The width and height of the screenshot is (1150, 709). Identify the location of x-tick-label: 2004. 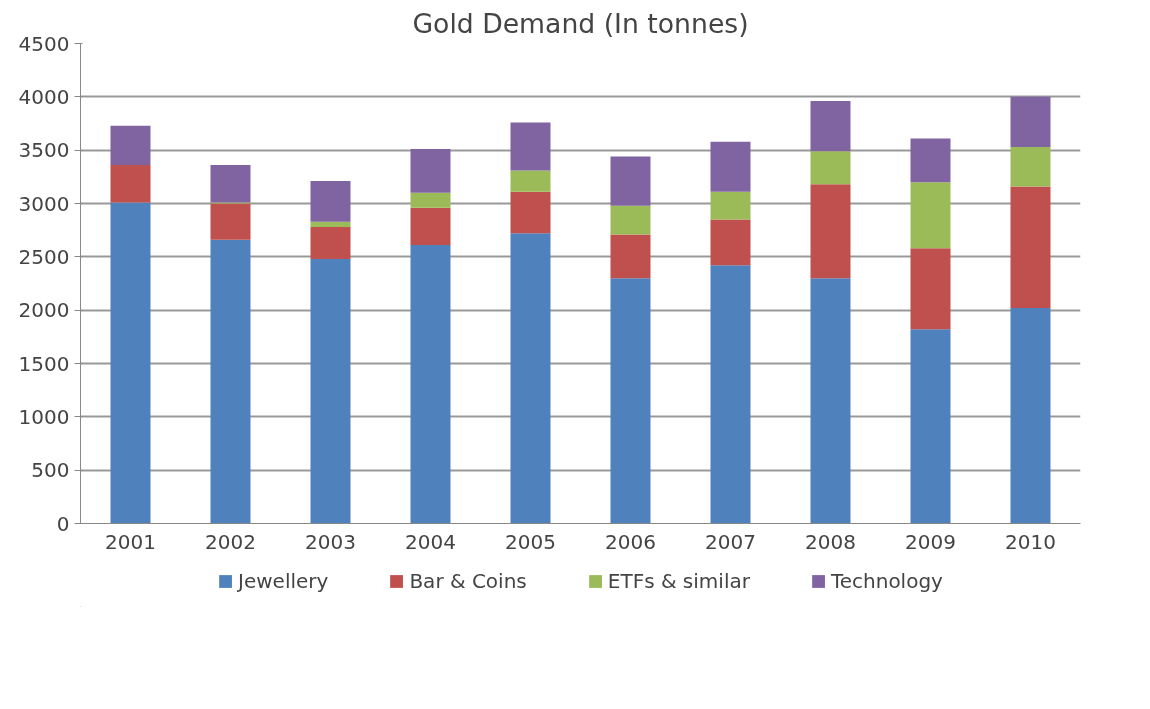
(430, 541).